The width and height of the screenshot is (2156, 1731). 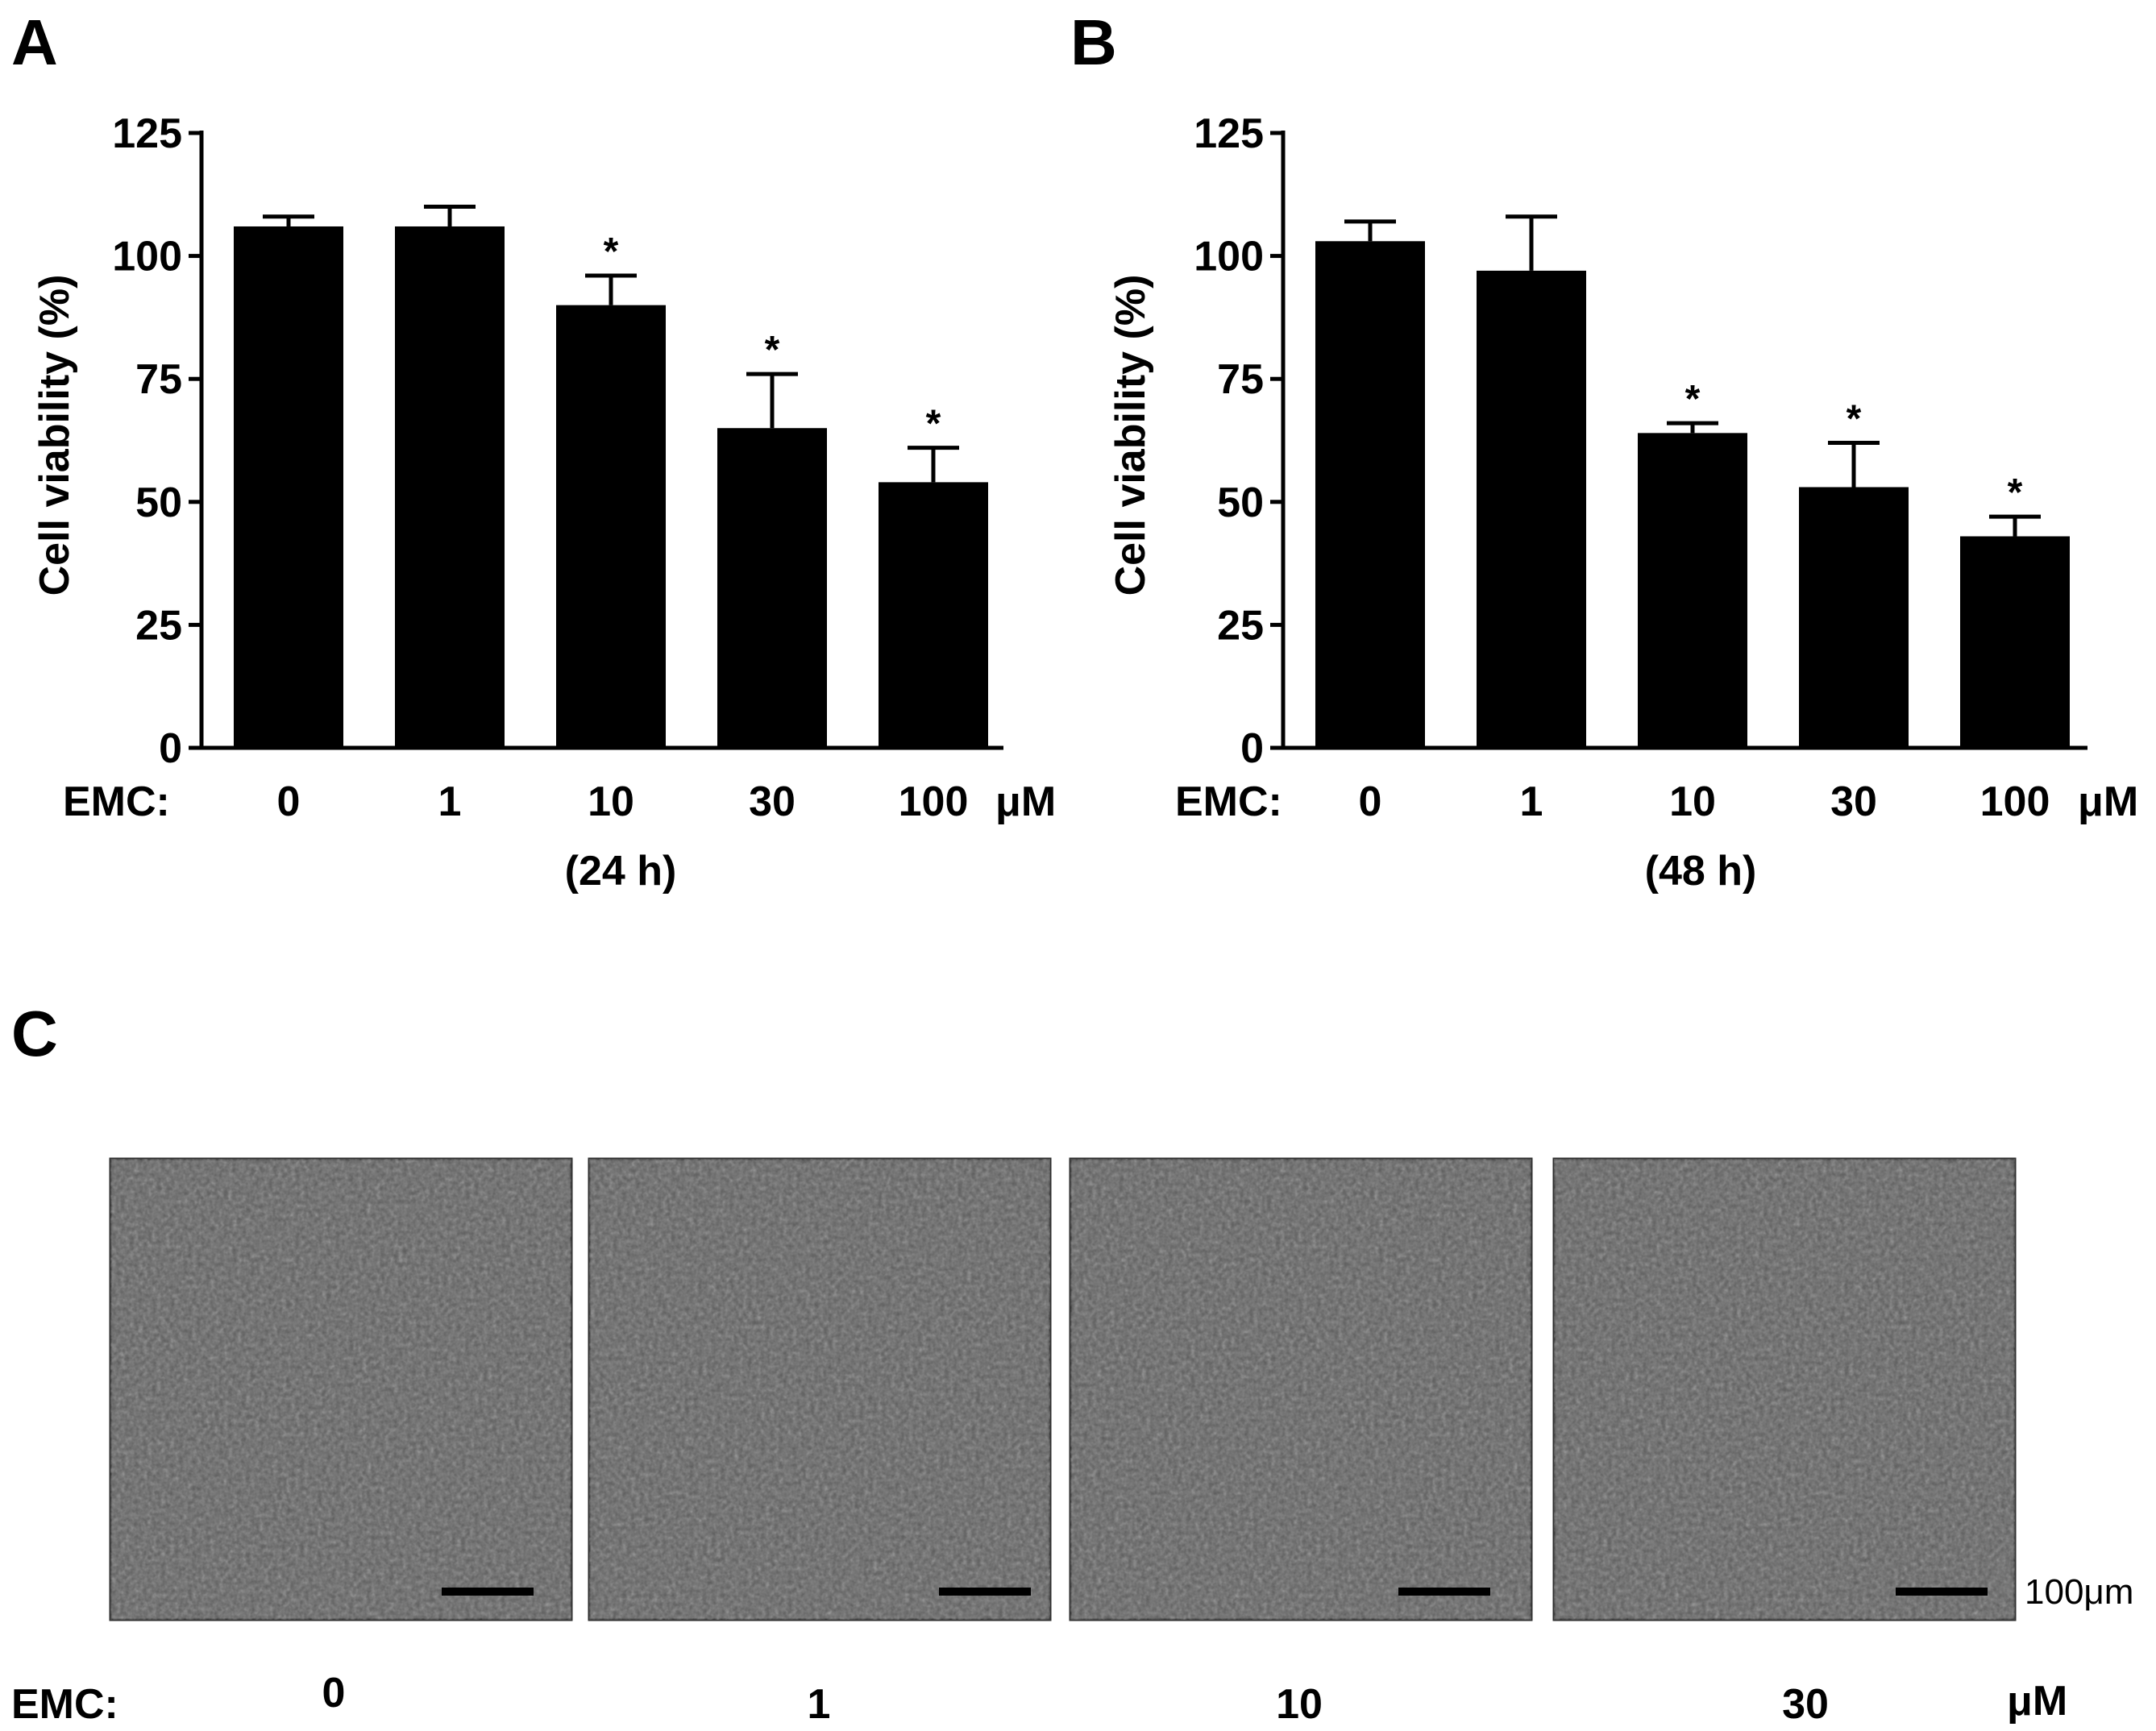 I want to click on chart-a-x-unit: μM, so click(x=1025, y=801).